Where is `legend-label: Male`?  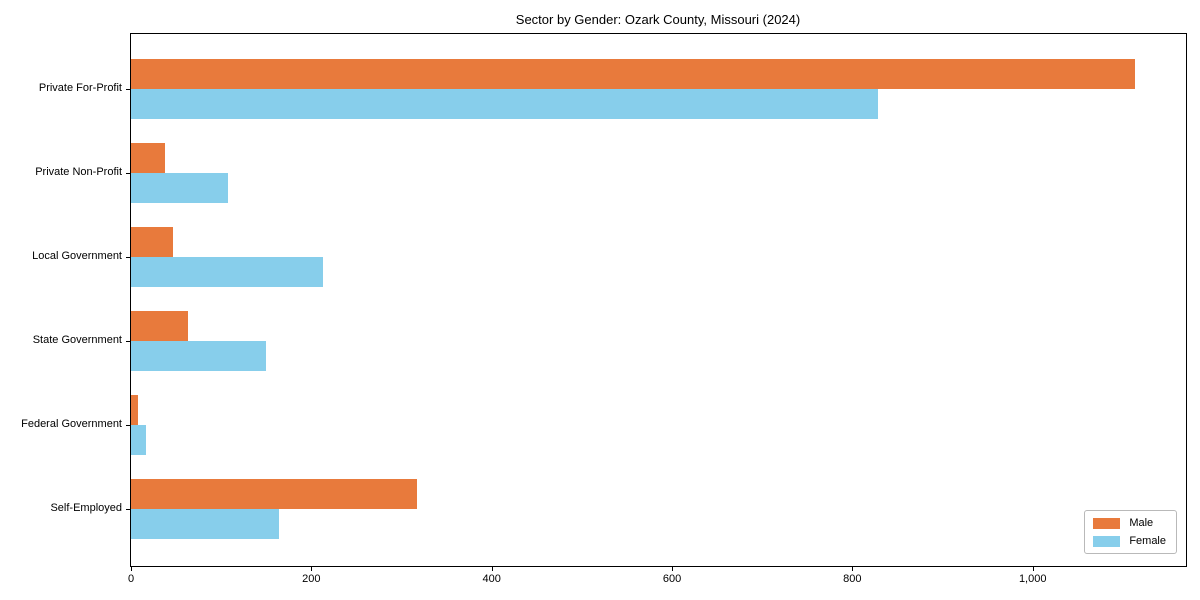 legend-label: Male is located at coordinates (1141, 523).